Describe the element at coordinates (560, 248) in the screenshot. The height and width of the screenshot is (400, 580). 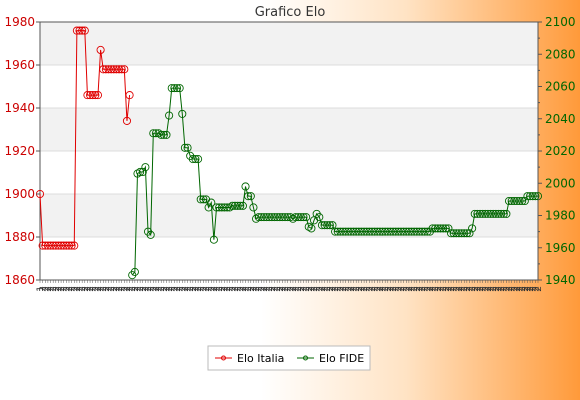
I see `right-axis-tick-label: 1960` at that location.